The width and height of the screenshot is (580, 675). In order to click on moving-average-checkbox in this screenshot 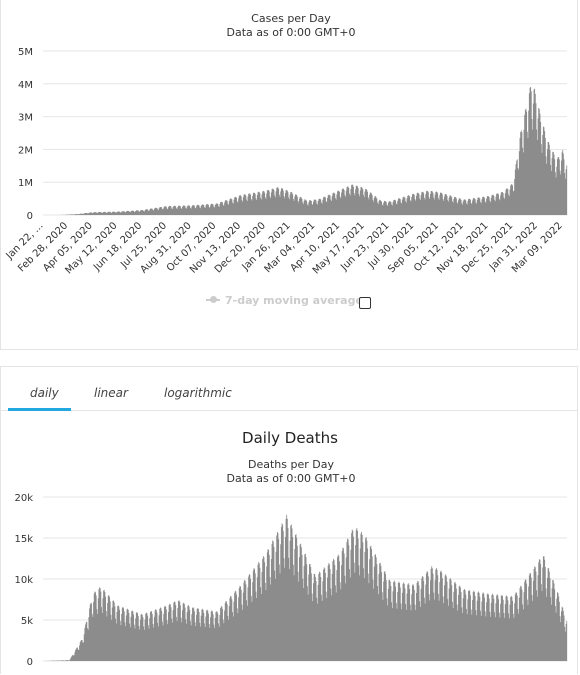, I will do `click(365, 303)`.